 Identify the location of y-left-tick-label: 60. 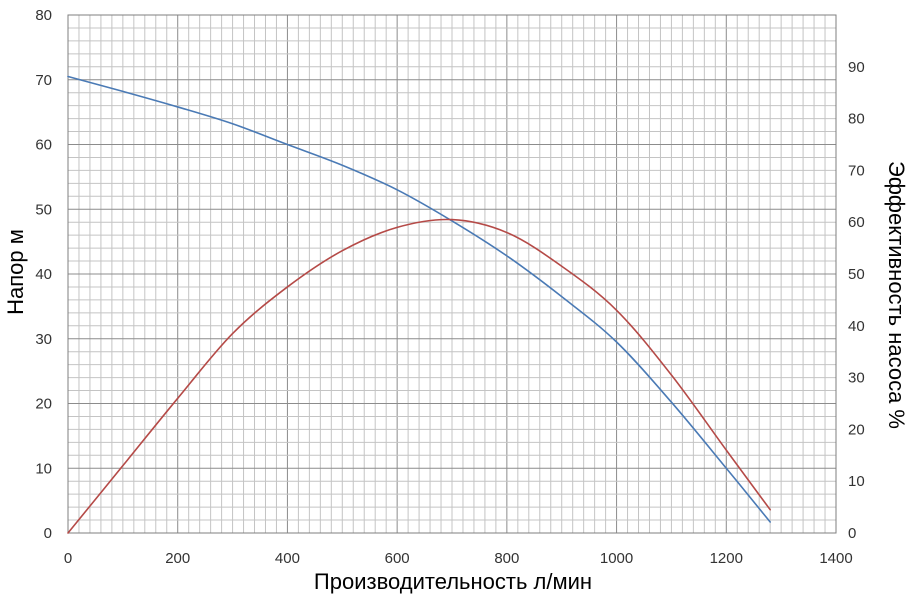
(43, 145).